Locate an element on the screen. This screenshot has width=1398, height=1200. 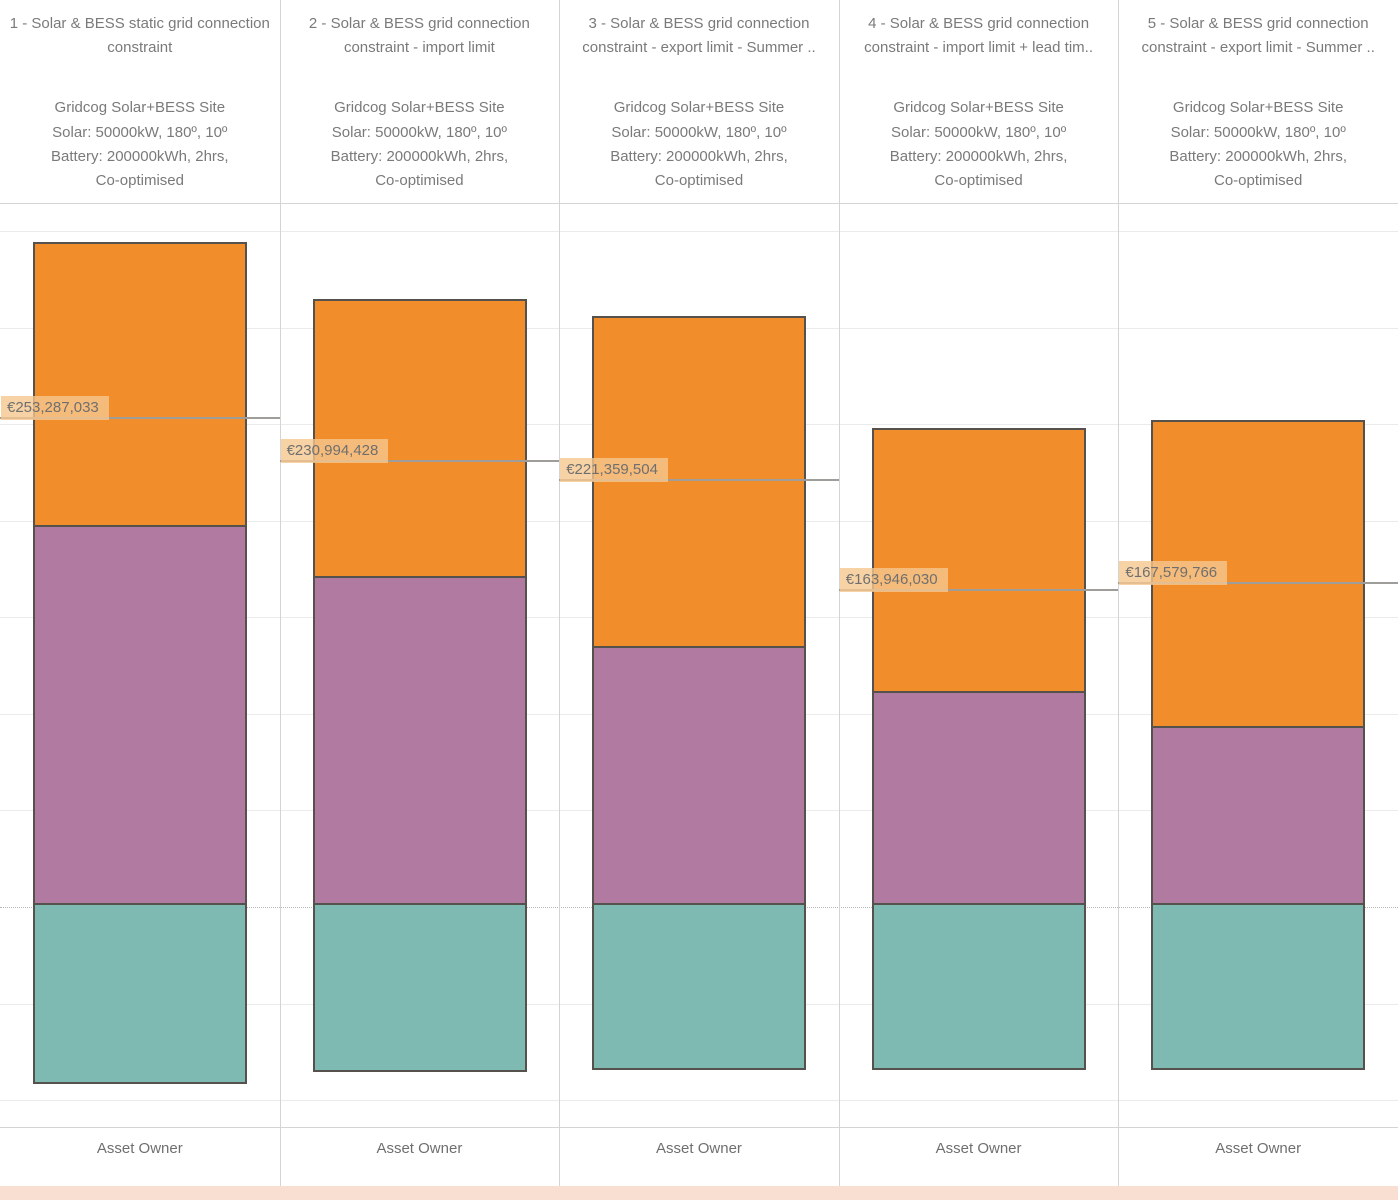
net-total-label: €230,994,428 is located at coordinates (334, 451).